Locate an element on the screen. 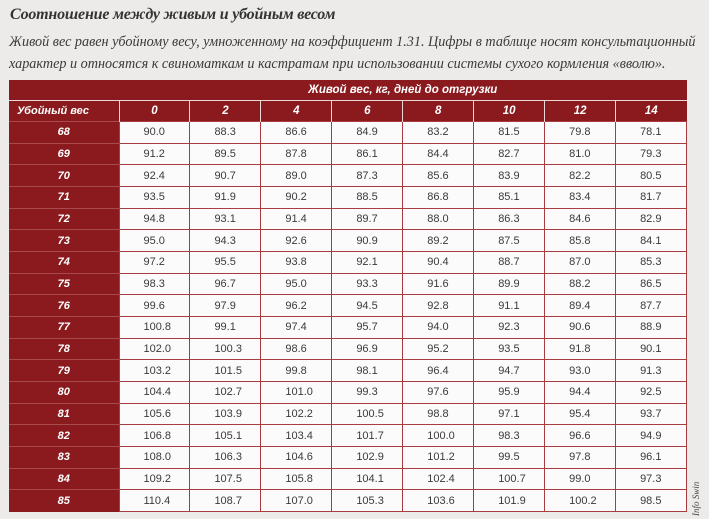 The image size is (709, 519). table-cell: 96.7 is located at coordinates (225, 284).